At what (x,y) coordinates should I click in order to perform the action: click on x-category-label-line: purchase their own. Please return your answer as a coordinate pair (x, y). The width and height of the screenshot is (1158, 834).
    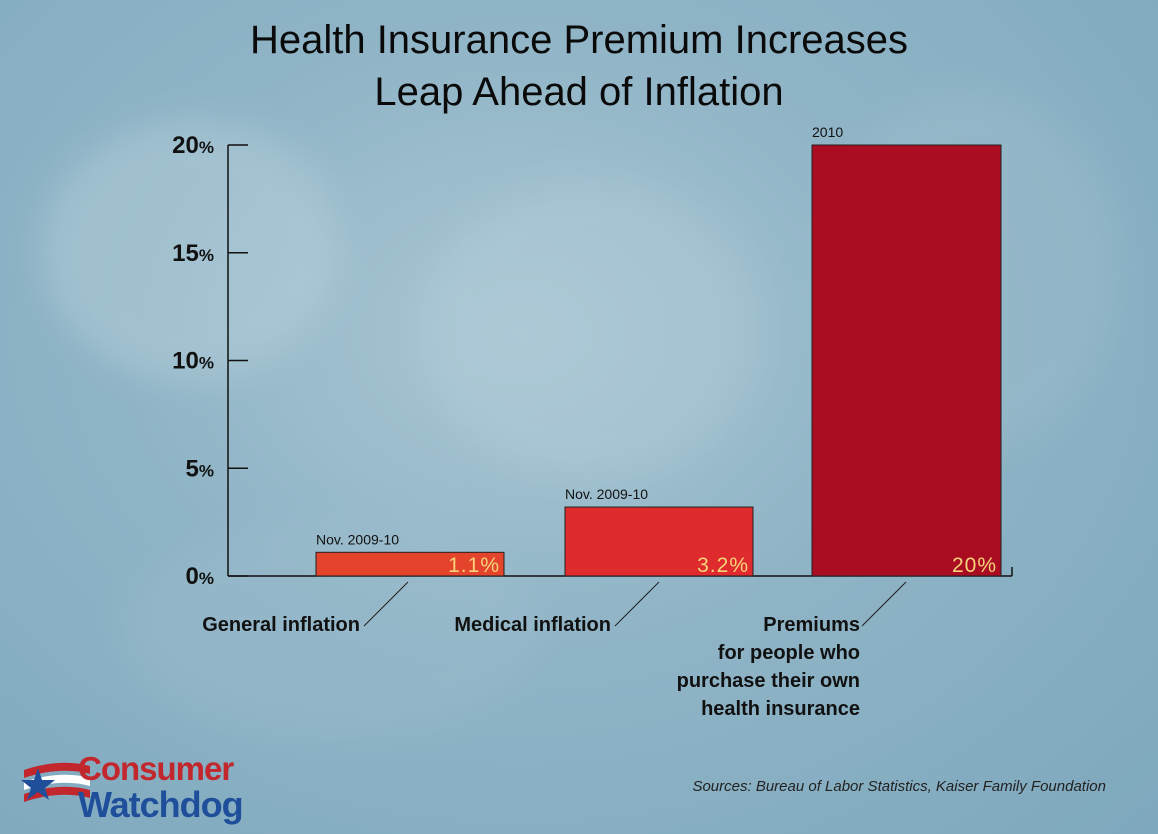
    Looking at the image, I should click on (768, 681).